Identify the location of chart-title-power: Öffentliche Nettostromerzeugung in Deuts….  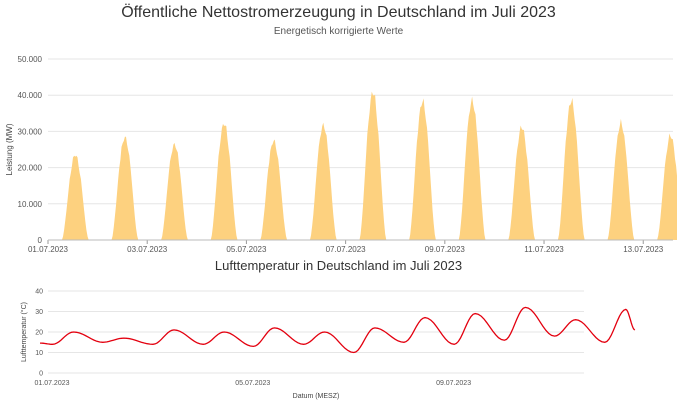
(338, 12).